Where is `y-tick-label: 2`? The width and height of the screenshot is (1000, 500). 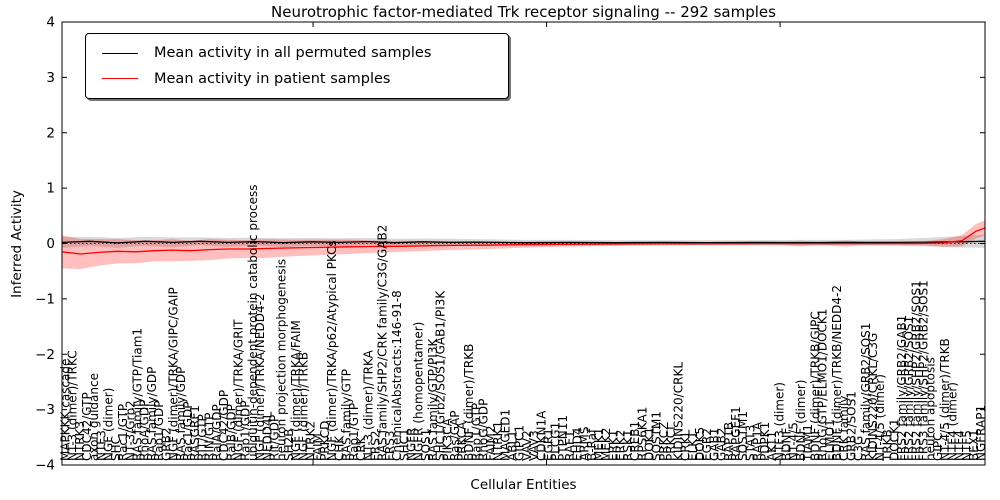
y-tick-label: 2 is located at coordinates (50, 133).